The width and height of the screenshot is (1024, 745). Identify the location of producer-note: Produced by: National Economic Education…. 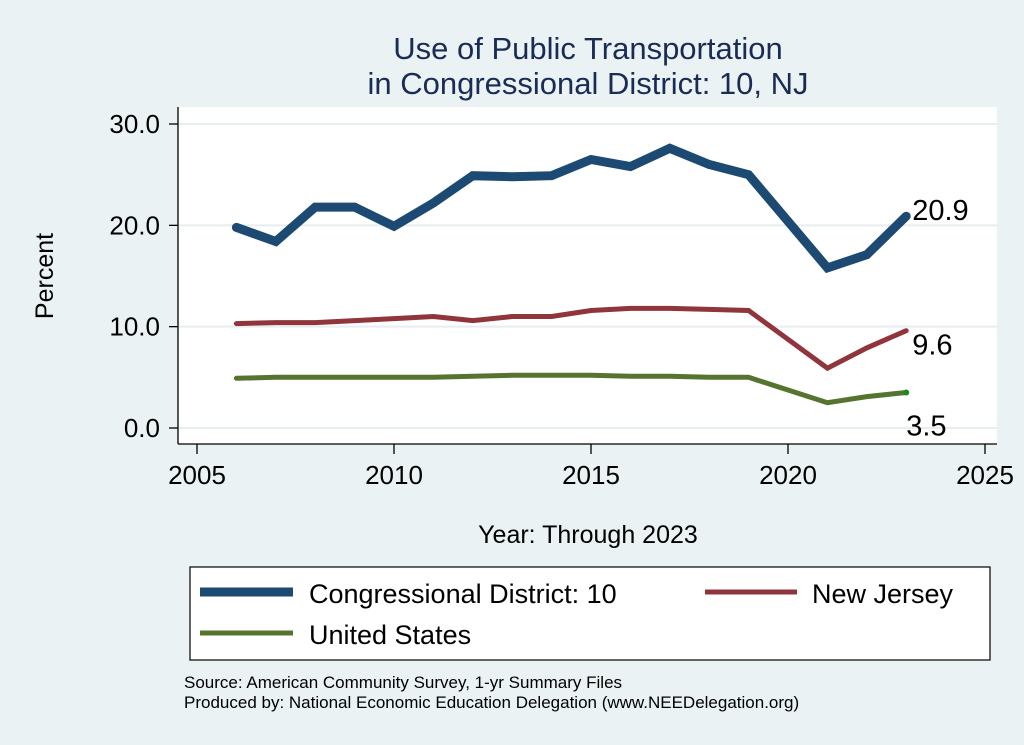
(491, 702).